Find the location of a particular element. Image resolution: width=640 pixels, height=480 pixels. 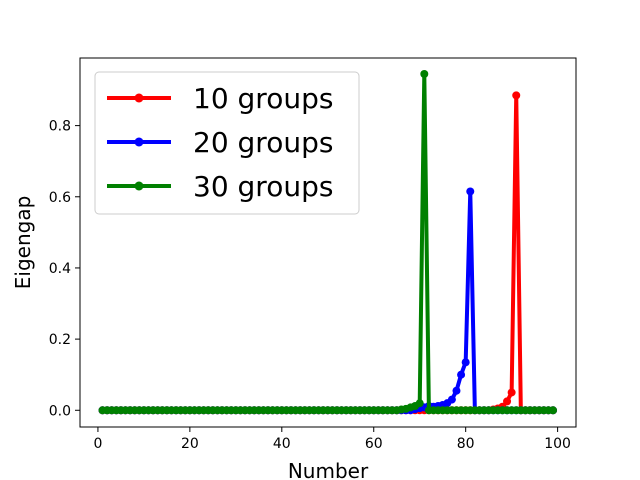

x-tick-label: 100 is located at coordinates (557, 444).